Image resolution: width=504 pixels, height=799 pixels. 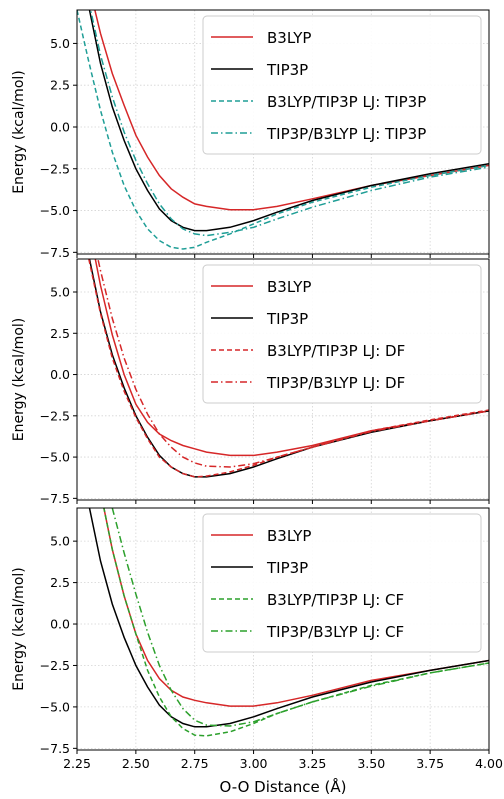 I want to click on x-tick-label: 3.00, so click(x=254, y=763).